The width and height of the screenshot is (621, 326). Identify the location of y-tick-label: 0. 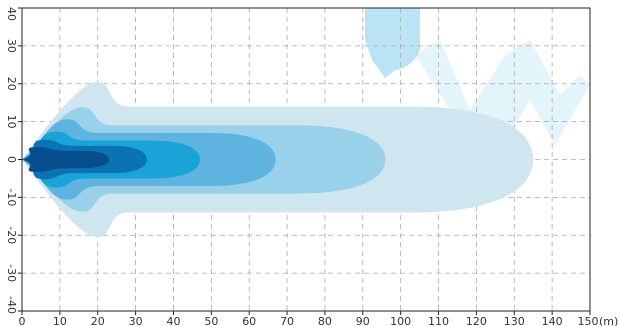
(11, 159).